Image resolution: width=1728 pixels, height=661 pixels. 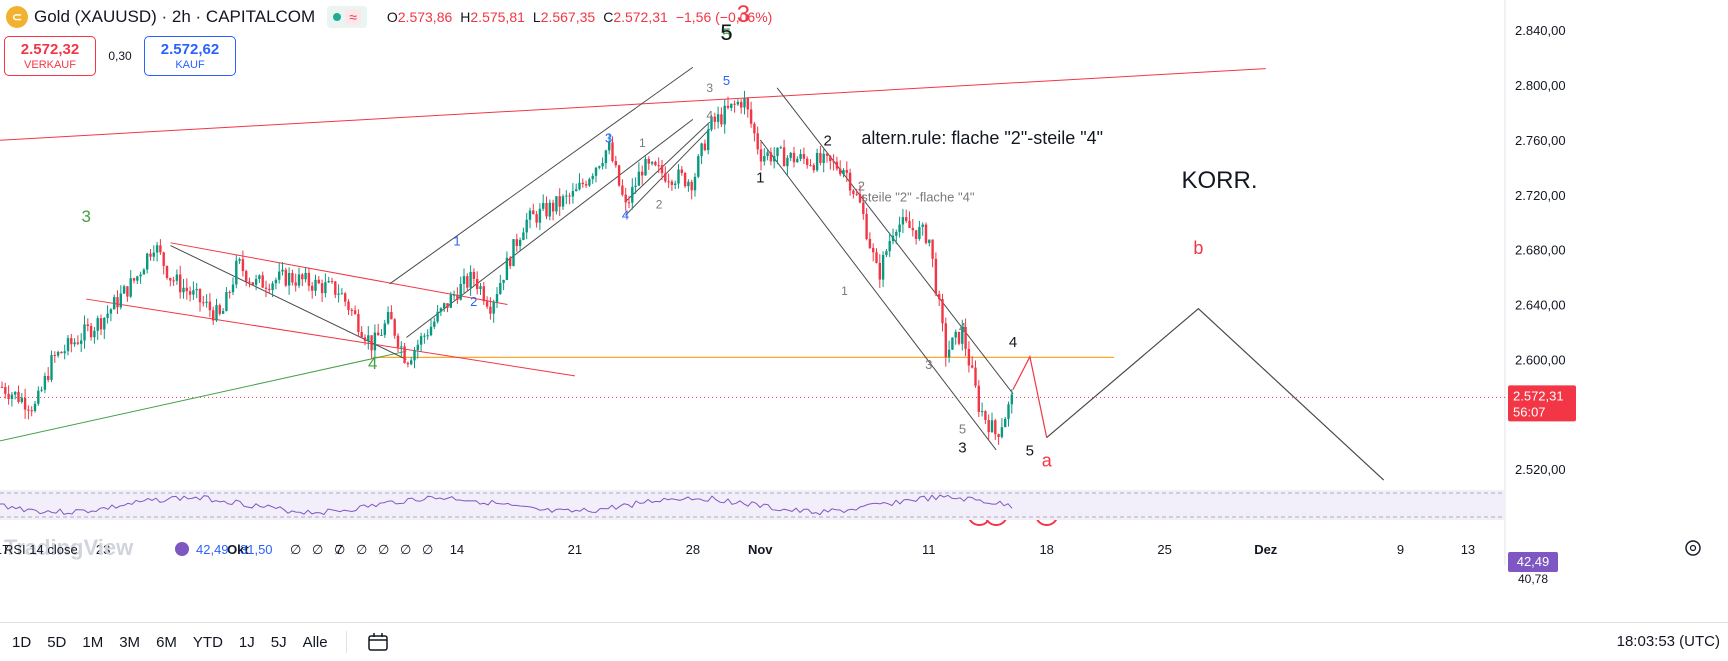 What do you see at coordinates (190, 56) in the screenshot?
I see `buy-button: 2.572,62 KAUF` at bounding box center [190, 56].